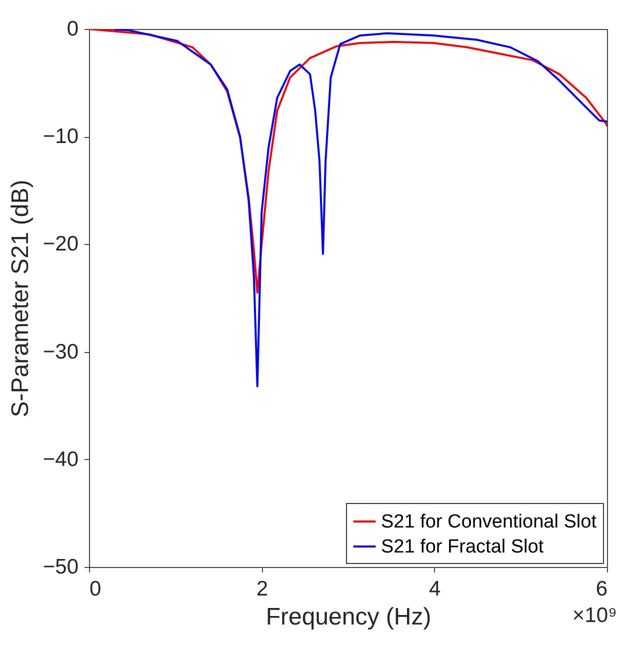  What do you see at coordinates (60, 136) in the screenshot?
I see `y-tick-label: −10` at bounding box center [60, 136].